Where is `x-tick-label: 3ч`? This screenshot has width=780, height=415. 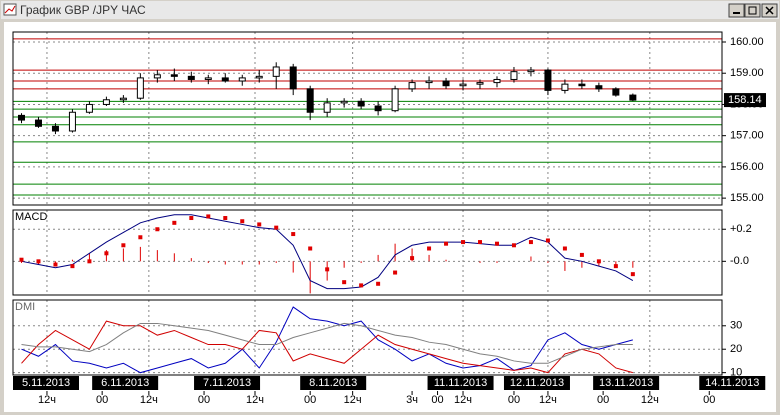
x-tick-label: 3ч is located at coordinates (412, 400).